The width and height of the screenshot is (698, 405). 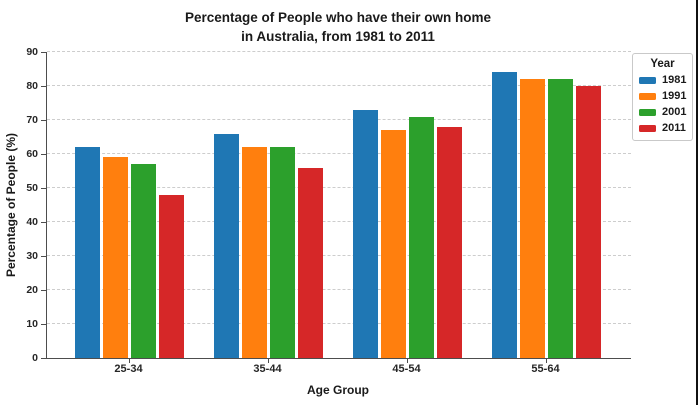 I want to click on bar-35-44-1991, so click(x=254, y=252).